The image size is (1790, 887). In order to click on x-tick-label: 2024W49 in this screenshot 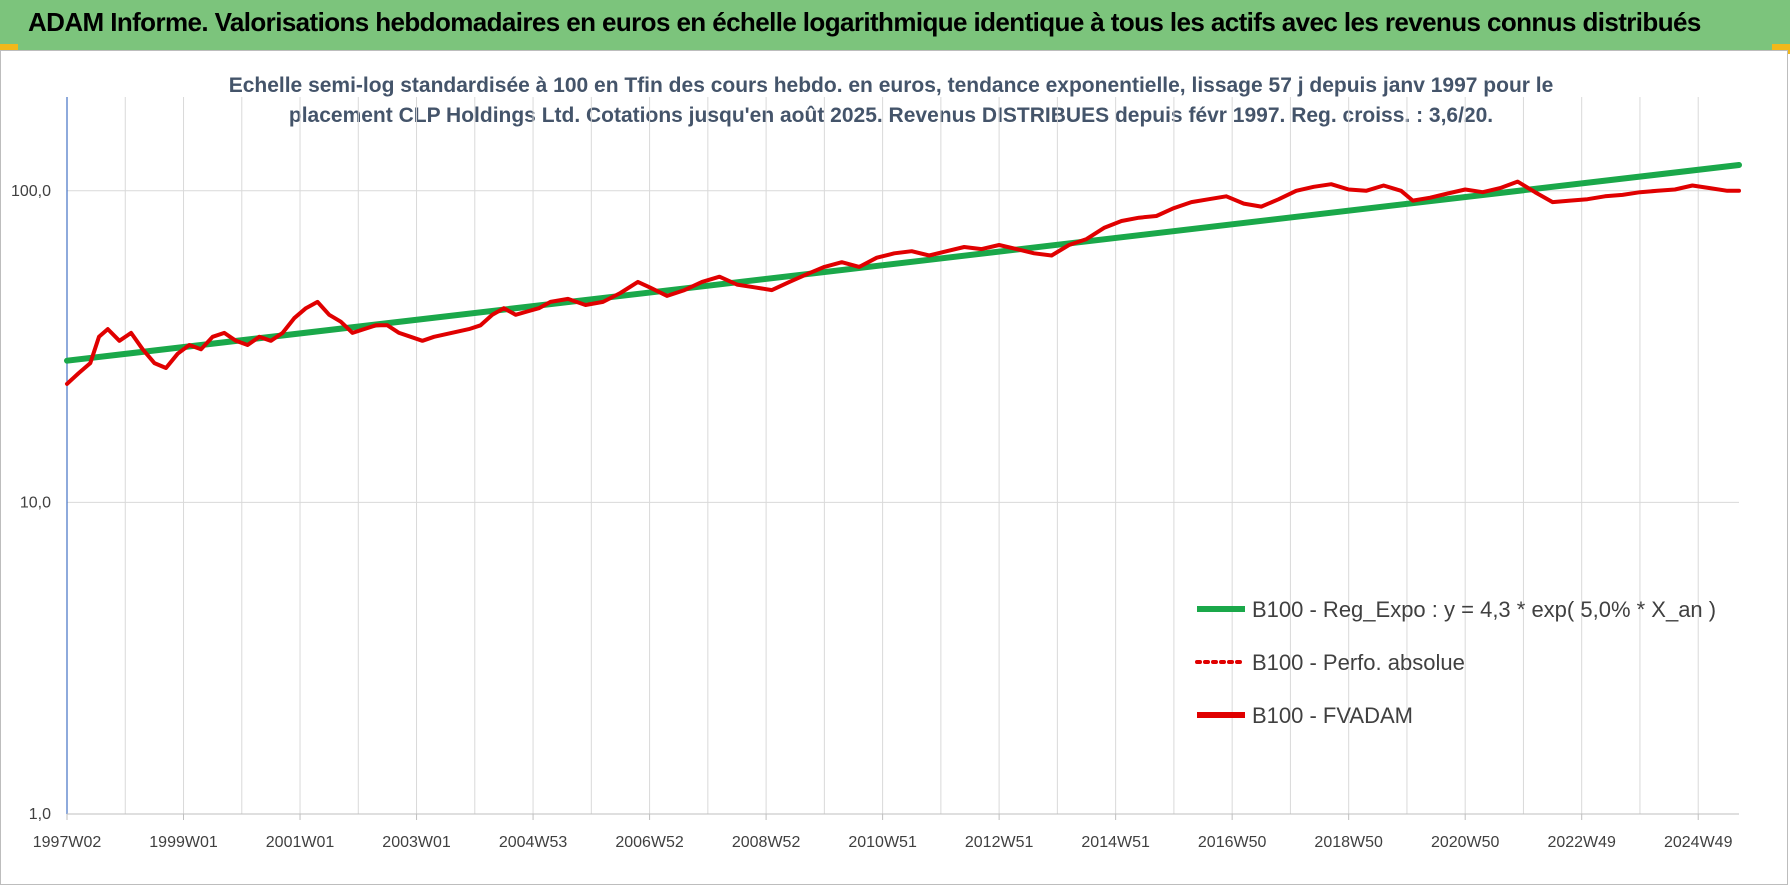, I will do `click(1698, 842)`.